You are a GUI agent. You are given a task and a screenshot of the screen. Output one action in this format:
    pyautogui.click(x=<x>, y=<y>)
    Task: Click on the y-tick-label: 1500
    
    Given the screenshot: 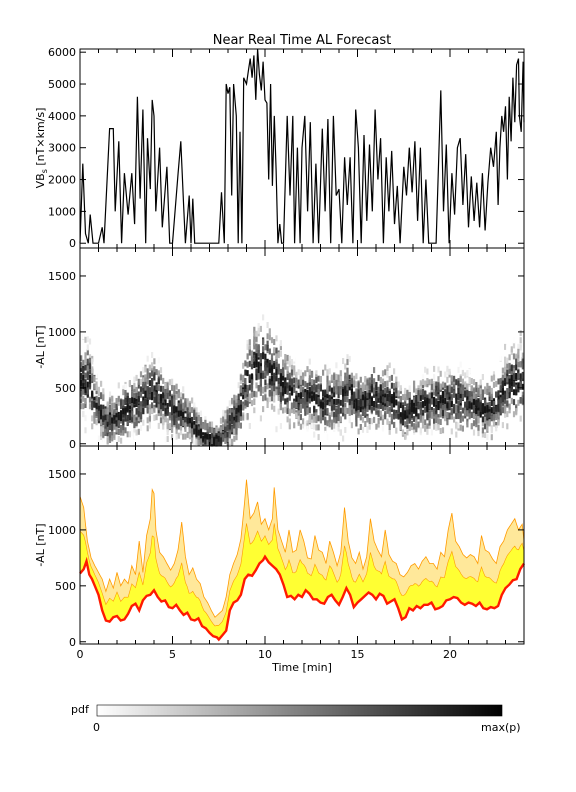 What is the action you would take?
    pyautogui.click(x=62, y=474)
    